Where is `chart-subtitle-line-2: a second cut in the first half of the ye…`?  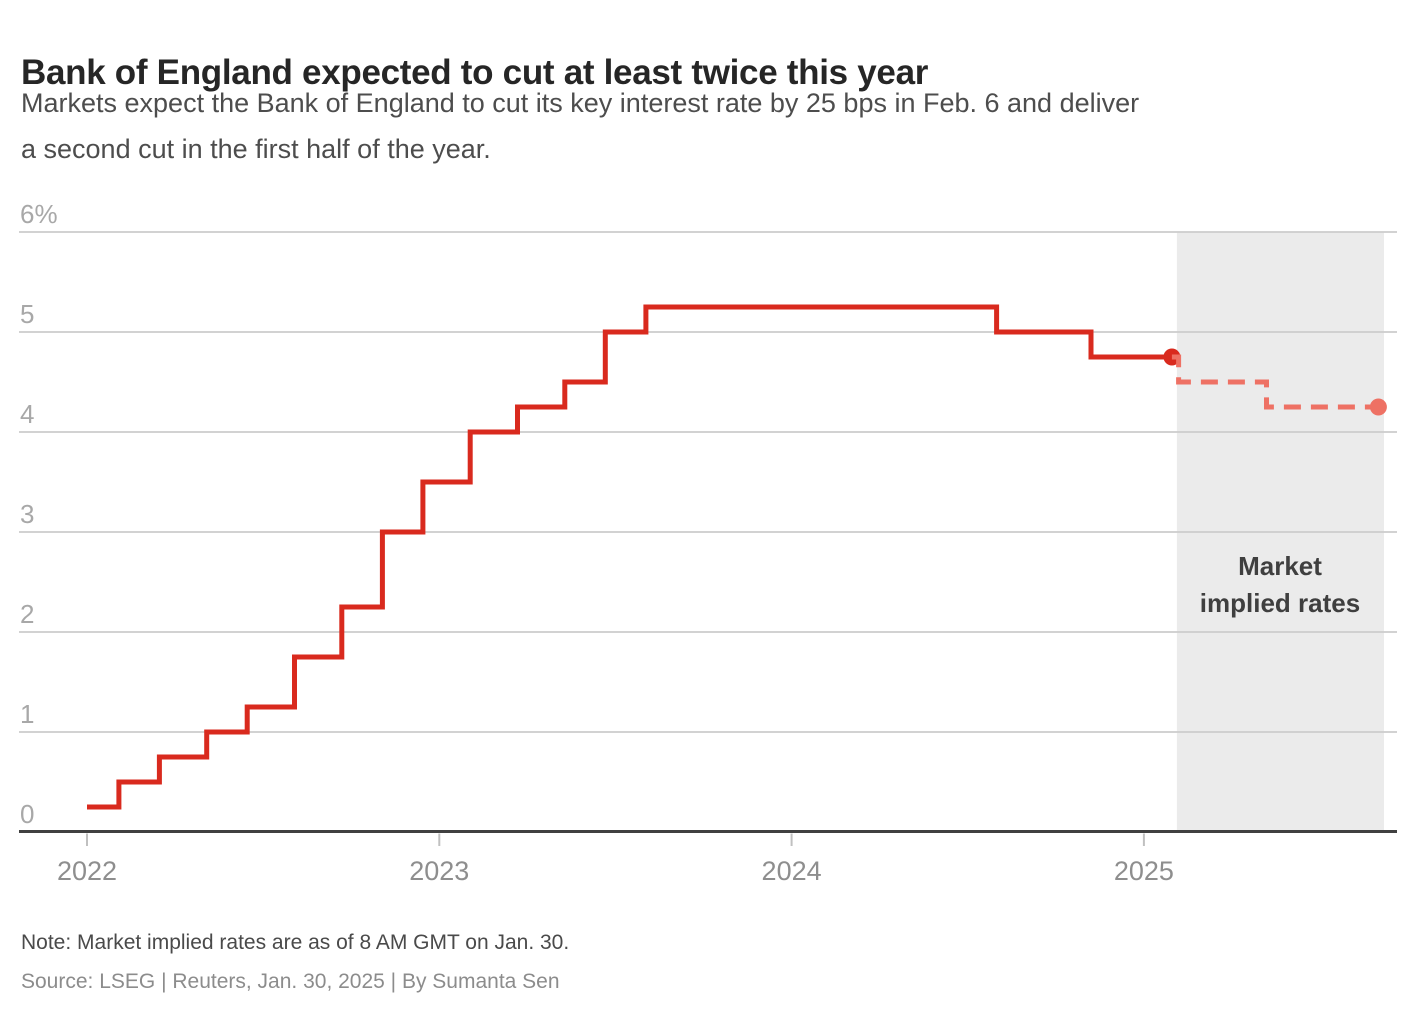 chart-subtitle-line-2: a second cut in the first half of the ye… is located at coordinates (256, 149).